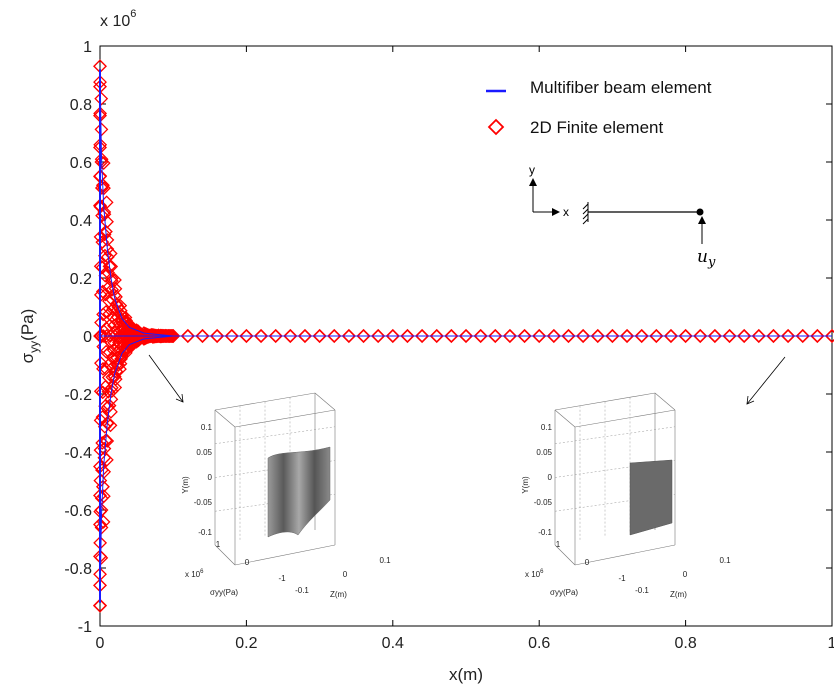 This screenshot has width=834, height=687. I want to click on y-tick-label: 0.4, so click(81, 221).